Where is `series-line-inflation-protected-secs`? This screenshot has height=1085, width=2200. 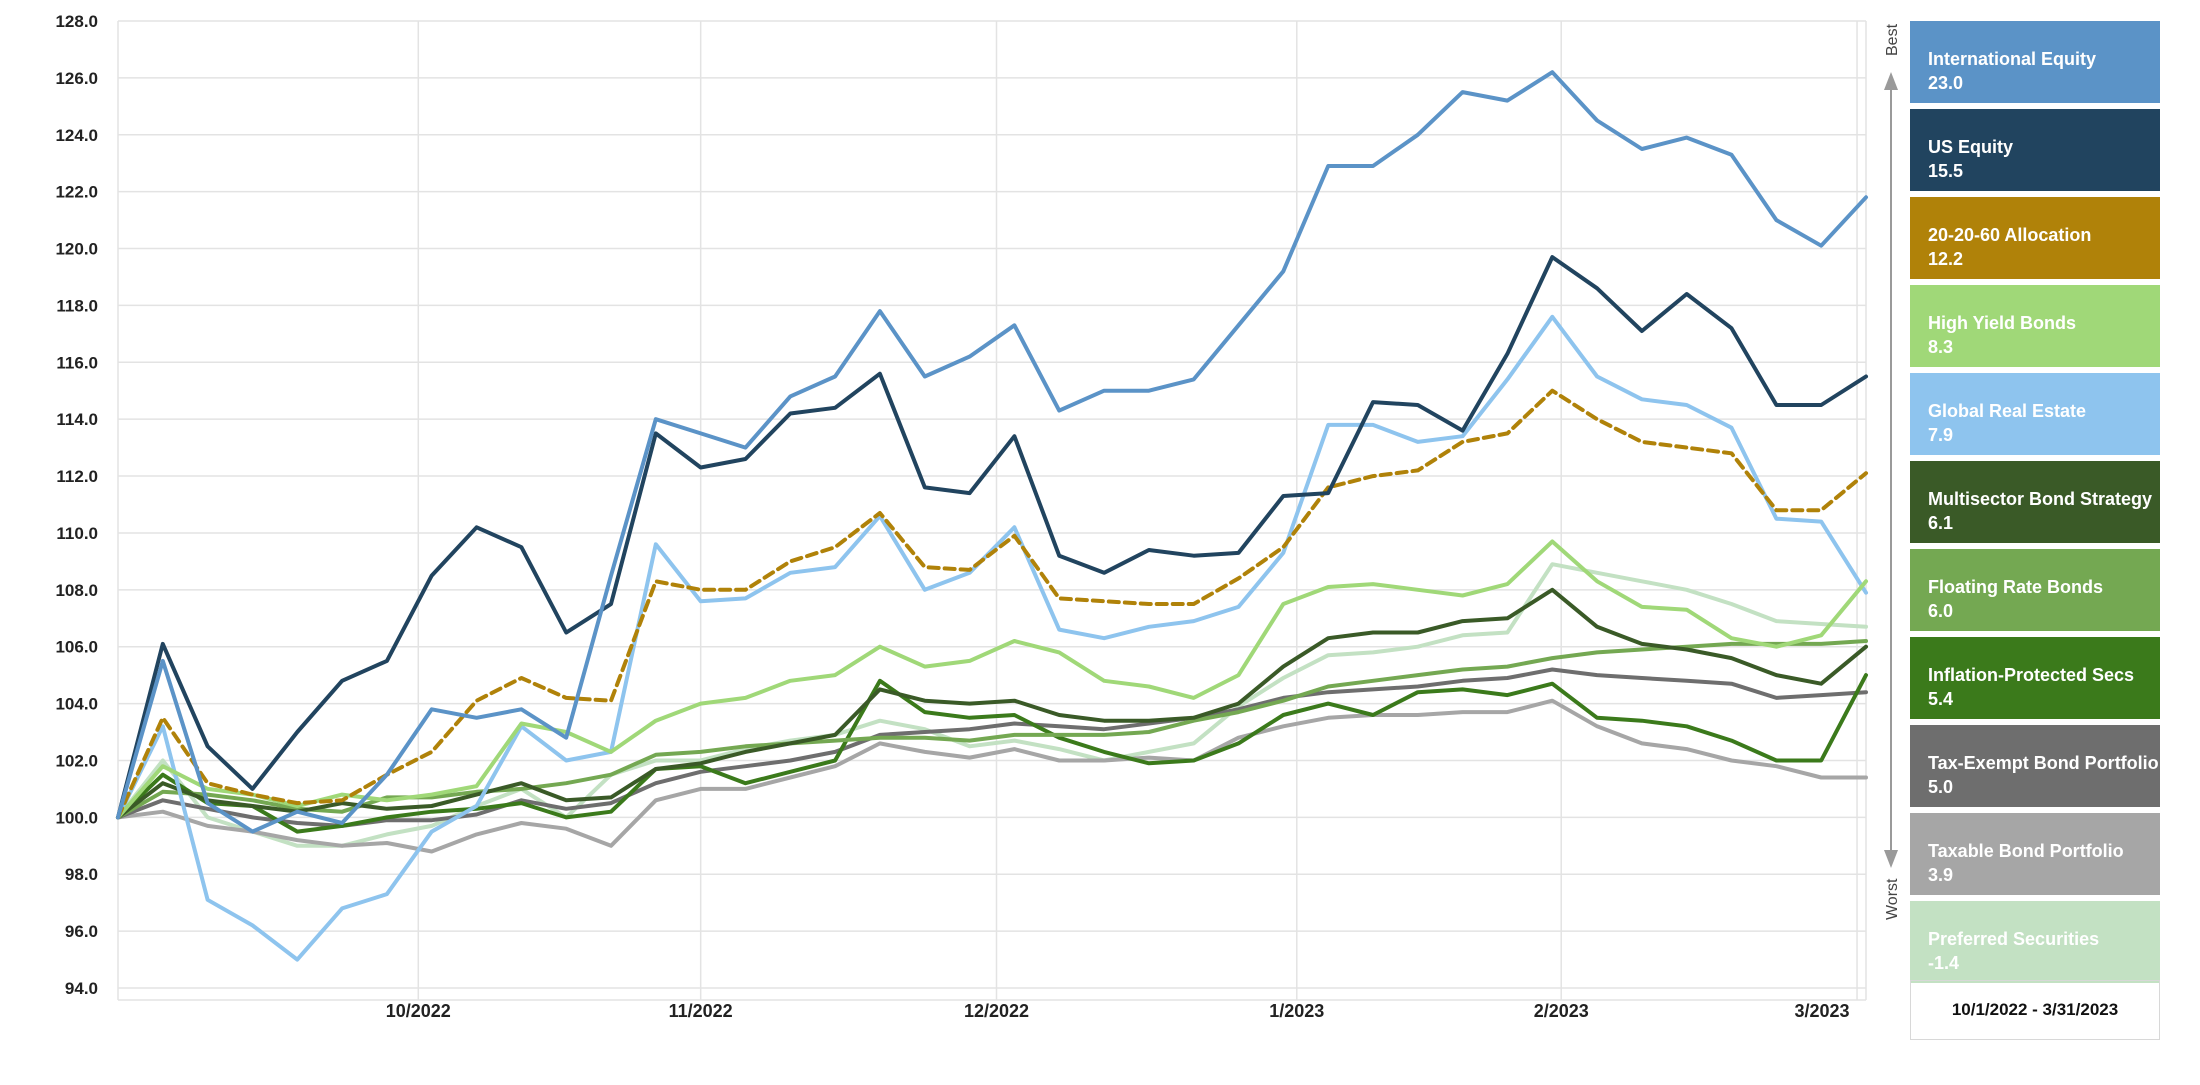 series-line-inflation-protected-secs is located at coordinates (992, 753).